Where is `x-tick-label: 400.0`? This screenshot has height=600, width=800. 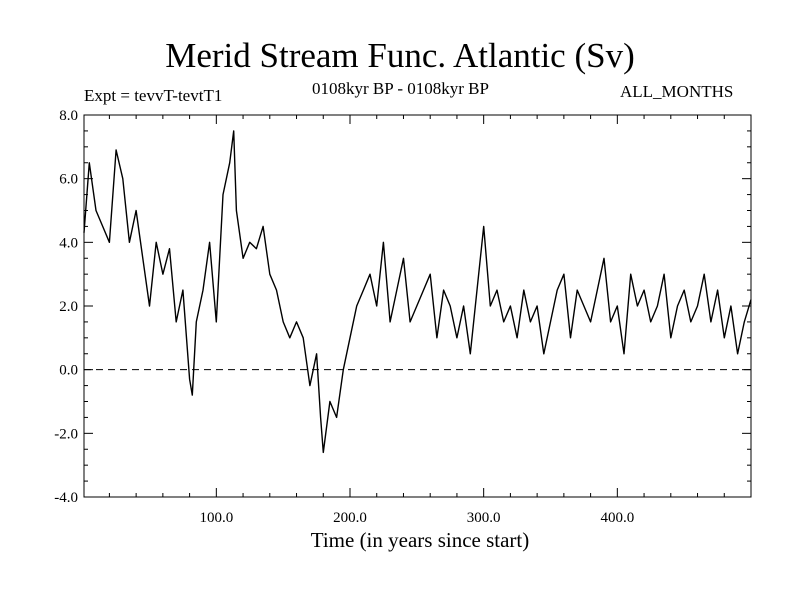 x-tick-label: 400.0 is located at coordinates (617, 518).